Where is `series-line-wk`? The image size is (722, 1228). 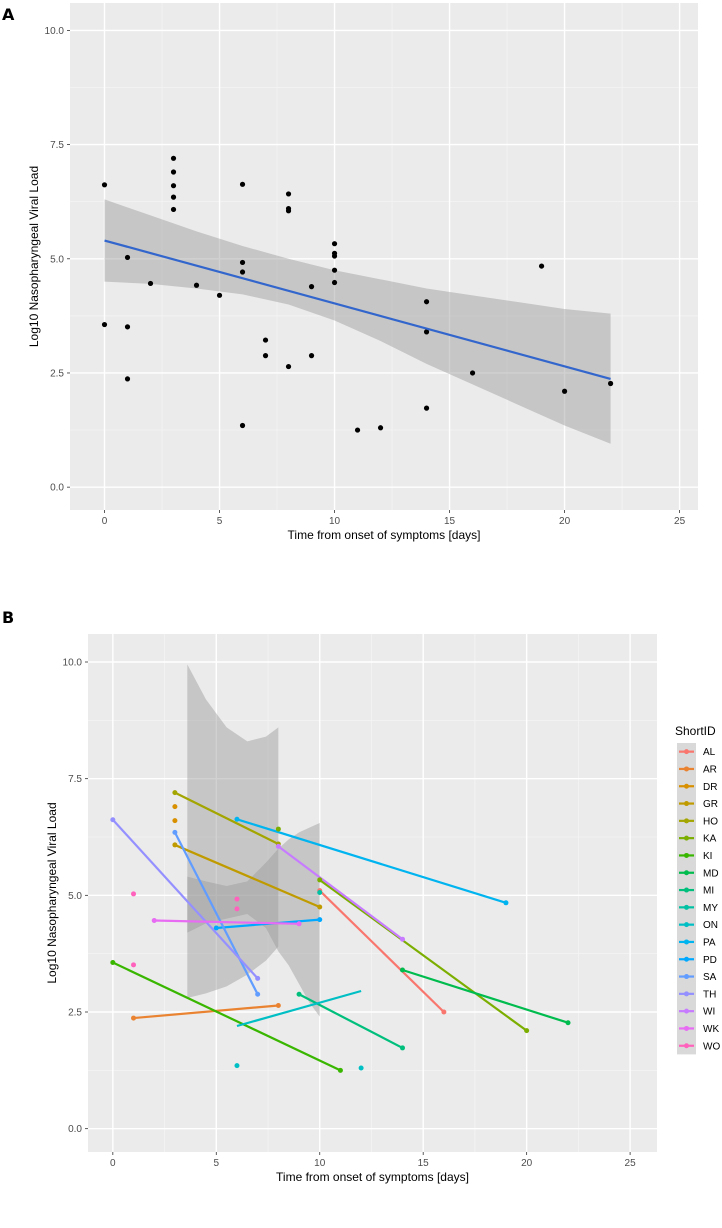
series-line-wk is located at coordinates (227, 922).